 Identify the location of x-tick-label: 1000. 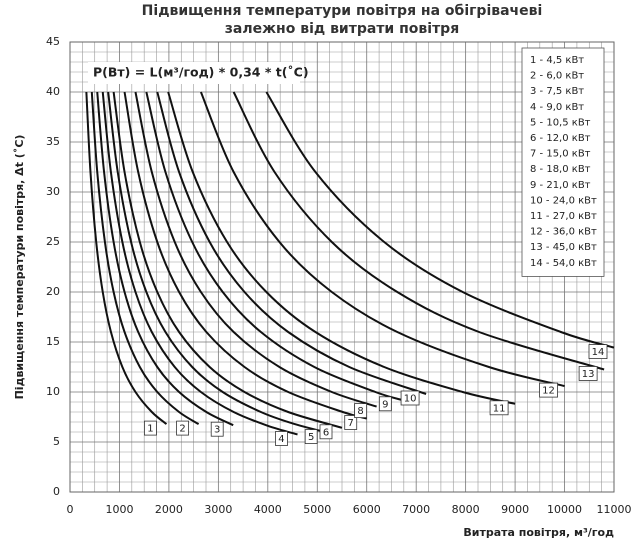
(119, 509).